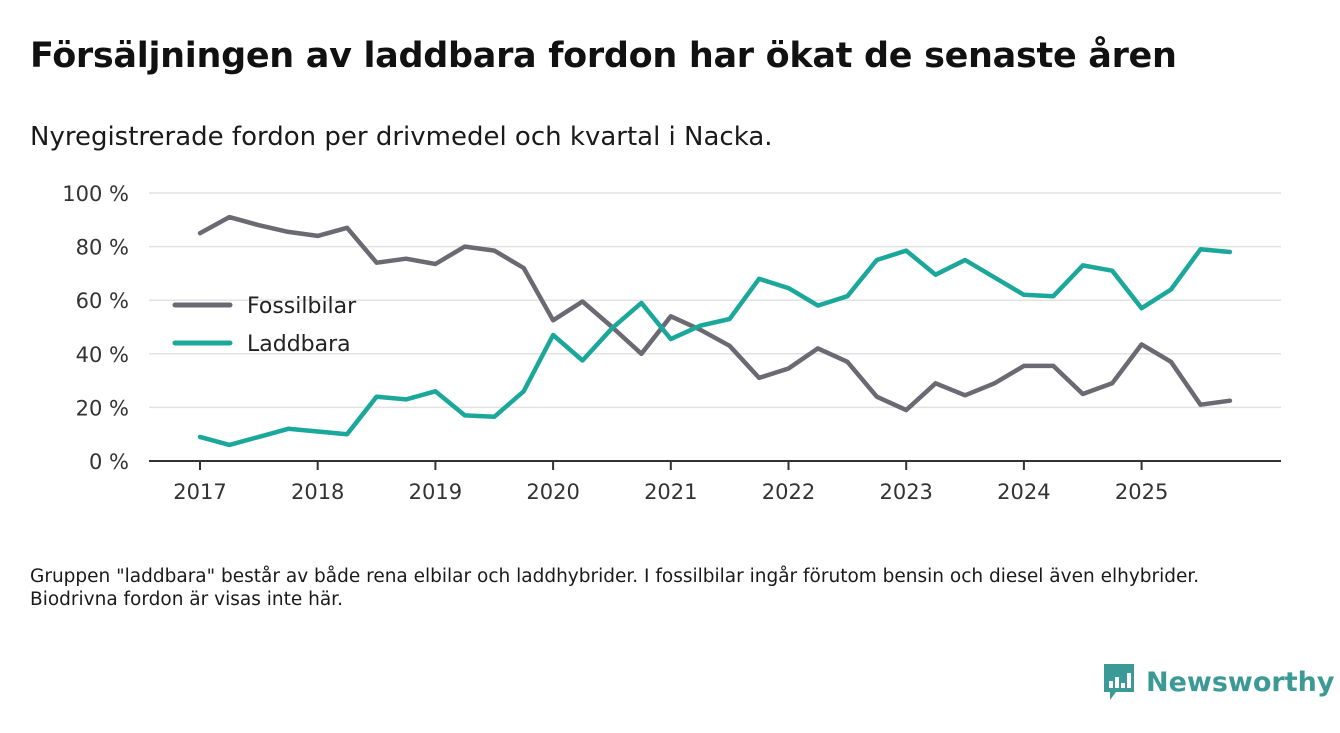 Image resolution: width=1340 pixels, height=733 pixels. What do you see at coordinates (788, 492) in the screenshot?
I see `x-tick-label: 2022` at bounding box center [788, 492].